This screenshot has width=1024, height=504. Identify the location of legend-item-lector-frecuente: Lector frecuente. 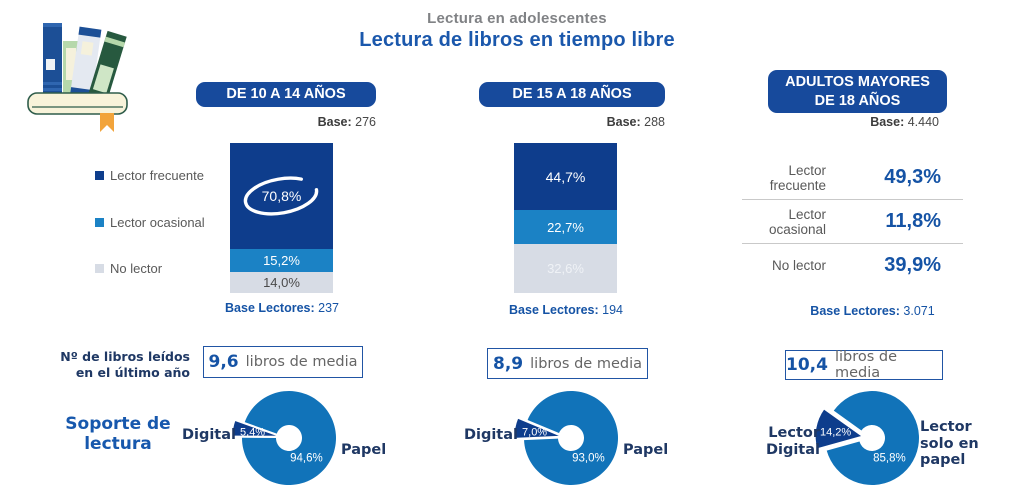
(149, 175).